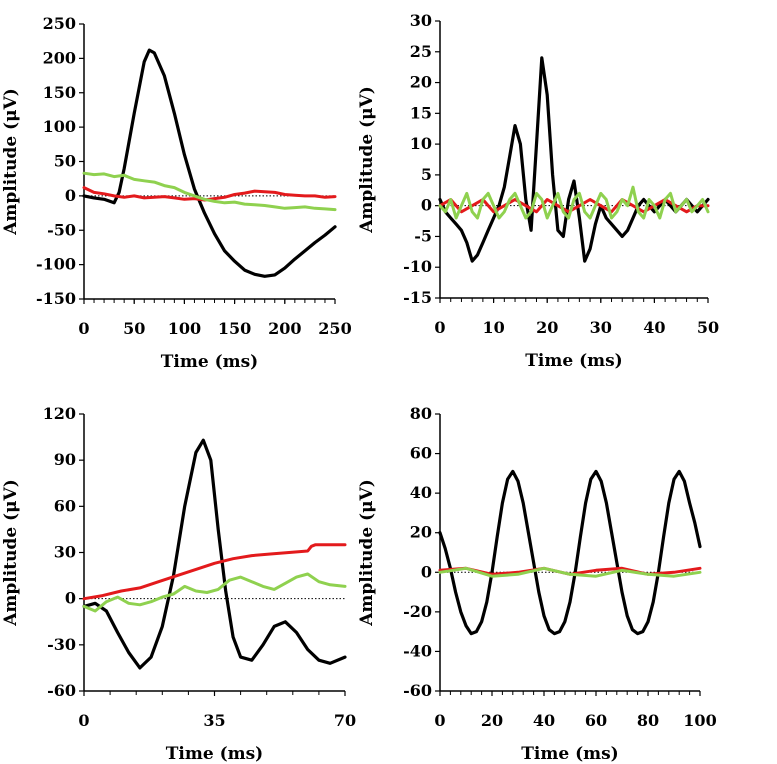 This screenshot has width=777, height=764. What do you see at coordinates (59, 23) in the screenshot?
I see `y-tick-label: 250` at bounding box center [59, 23].